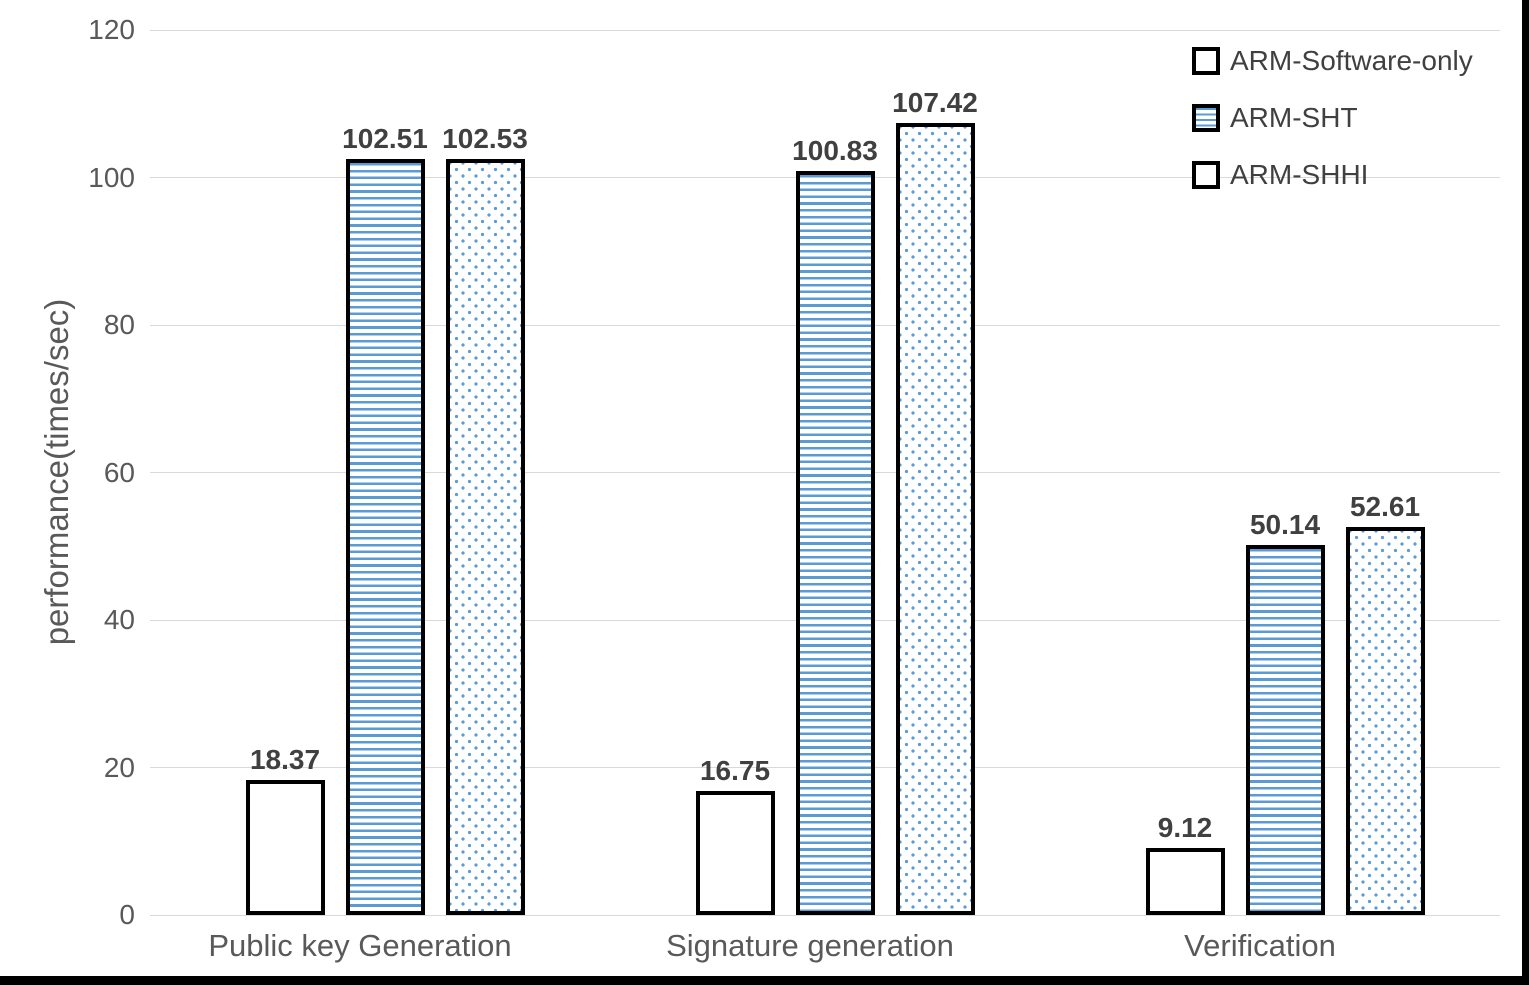 This screenshot has width=1529, height=985. I want to click on bar-arm-shhi-3: 52.61, so click(1385, 703).